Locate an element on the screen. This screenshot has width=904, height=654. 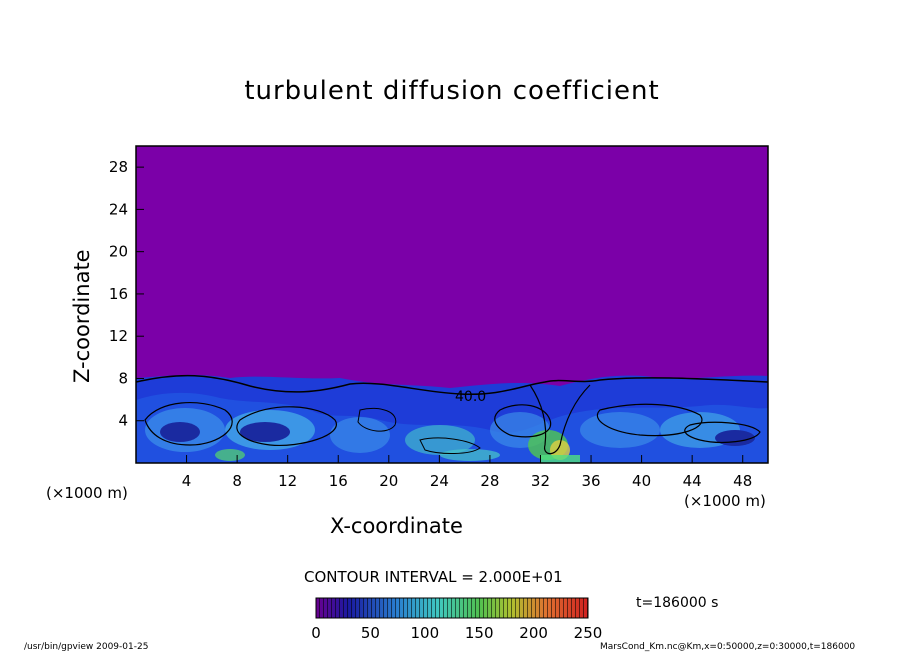
x-tick-label: 20 is located at coordinates (388, 481).